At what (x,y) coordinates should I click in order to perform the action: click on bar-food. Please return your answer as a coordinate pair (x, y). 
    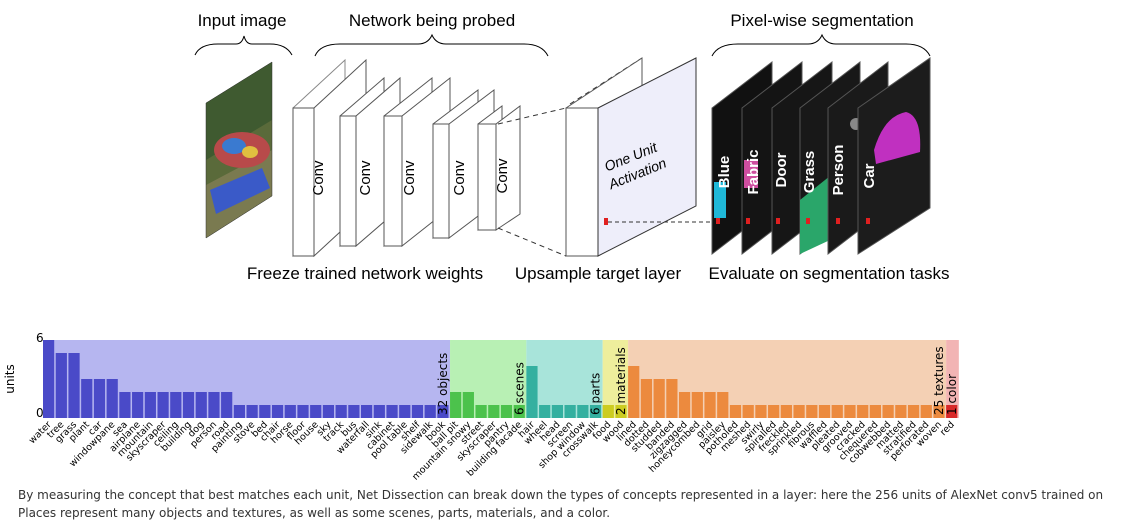
    Looking at the image, I should click on (608, 411).